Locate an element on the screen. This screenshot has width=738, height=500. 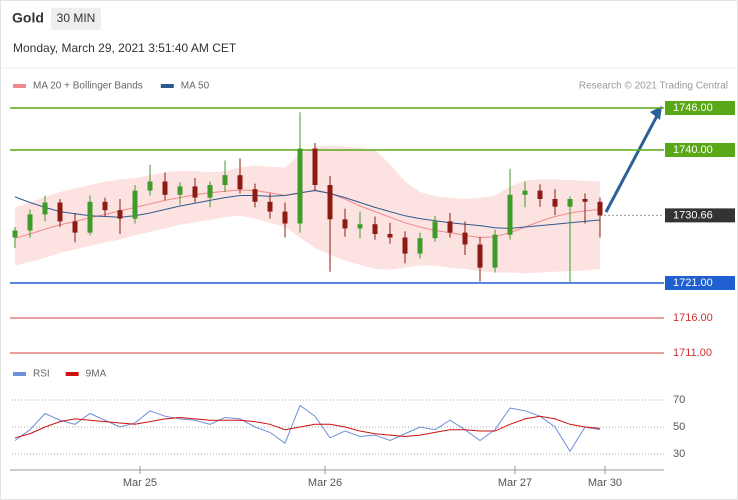
credit: Research © 2021 Trading Central is located at coordinates (653, 86).